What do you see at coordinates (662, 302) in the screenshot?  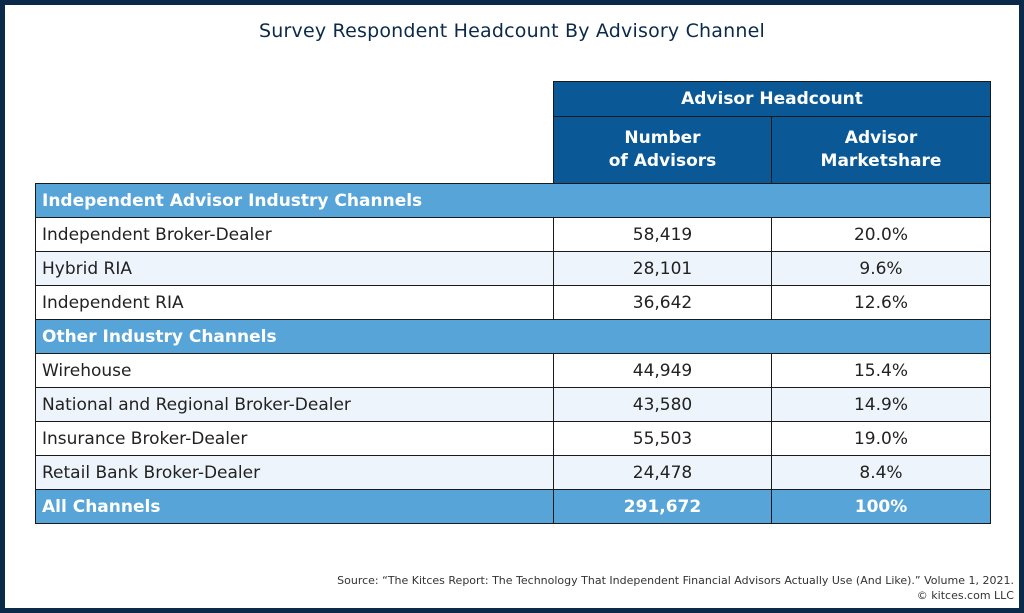 I see `advisors-cell: 36,642` at bounding box center [662, 302].